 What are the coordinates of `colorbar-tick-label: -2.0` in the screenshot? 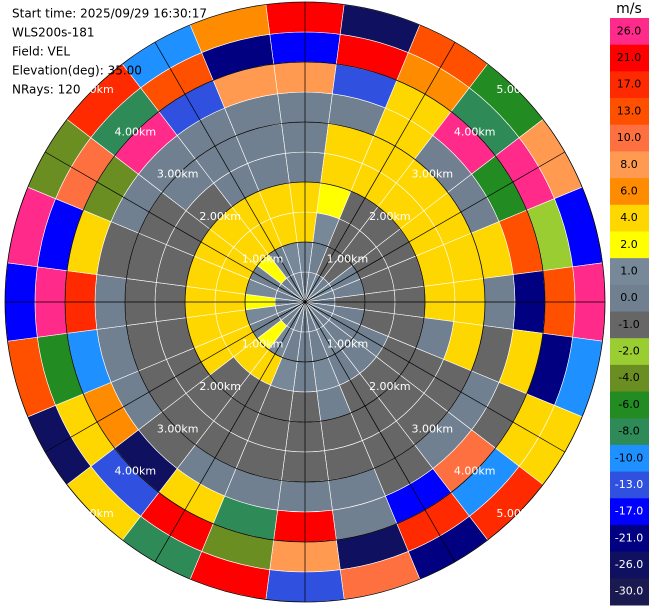 It's located at (628, 351).